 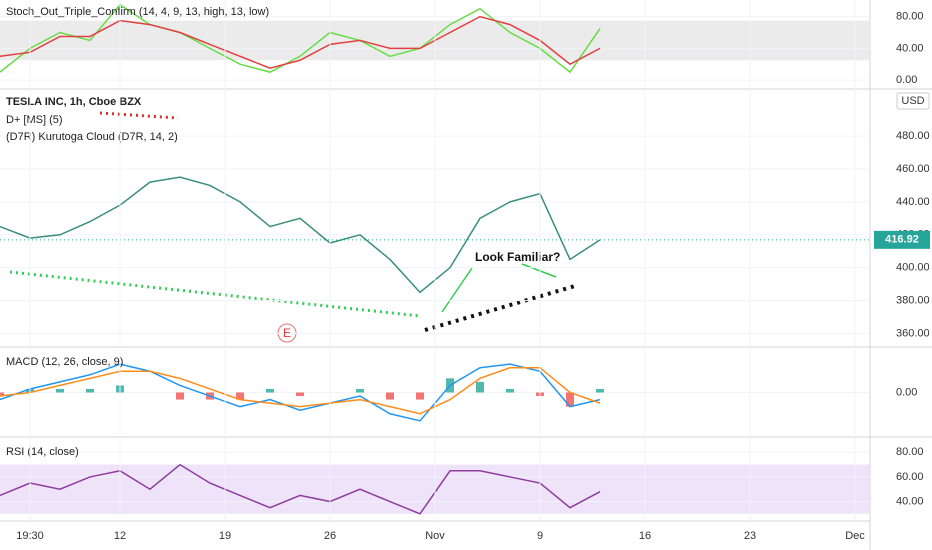 What do you see at coordinates (913, 202) in the screenshot?
I see `y-tick-label: 440.00` at bounding box center [913, 202].